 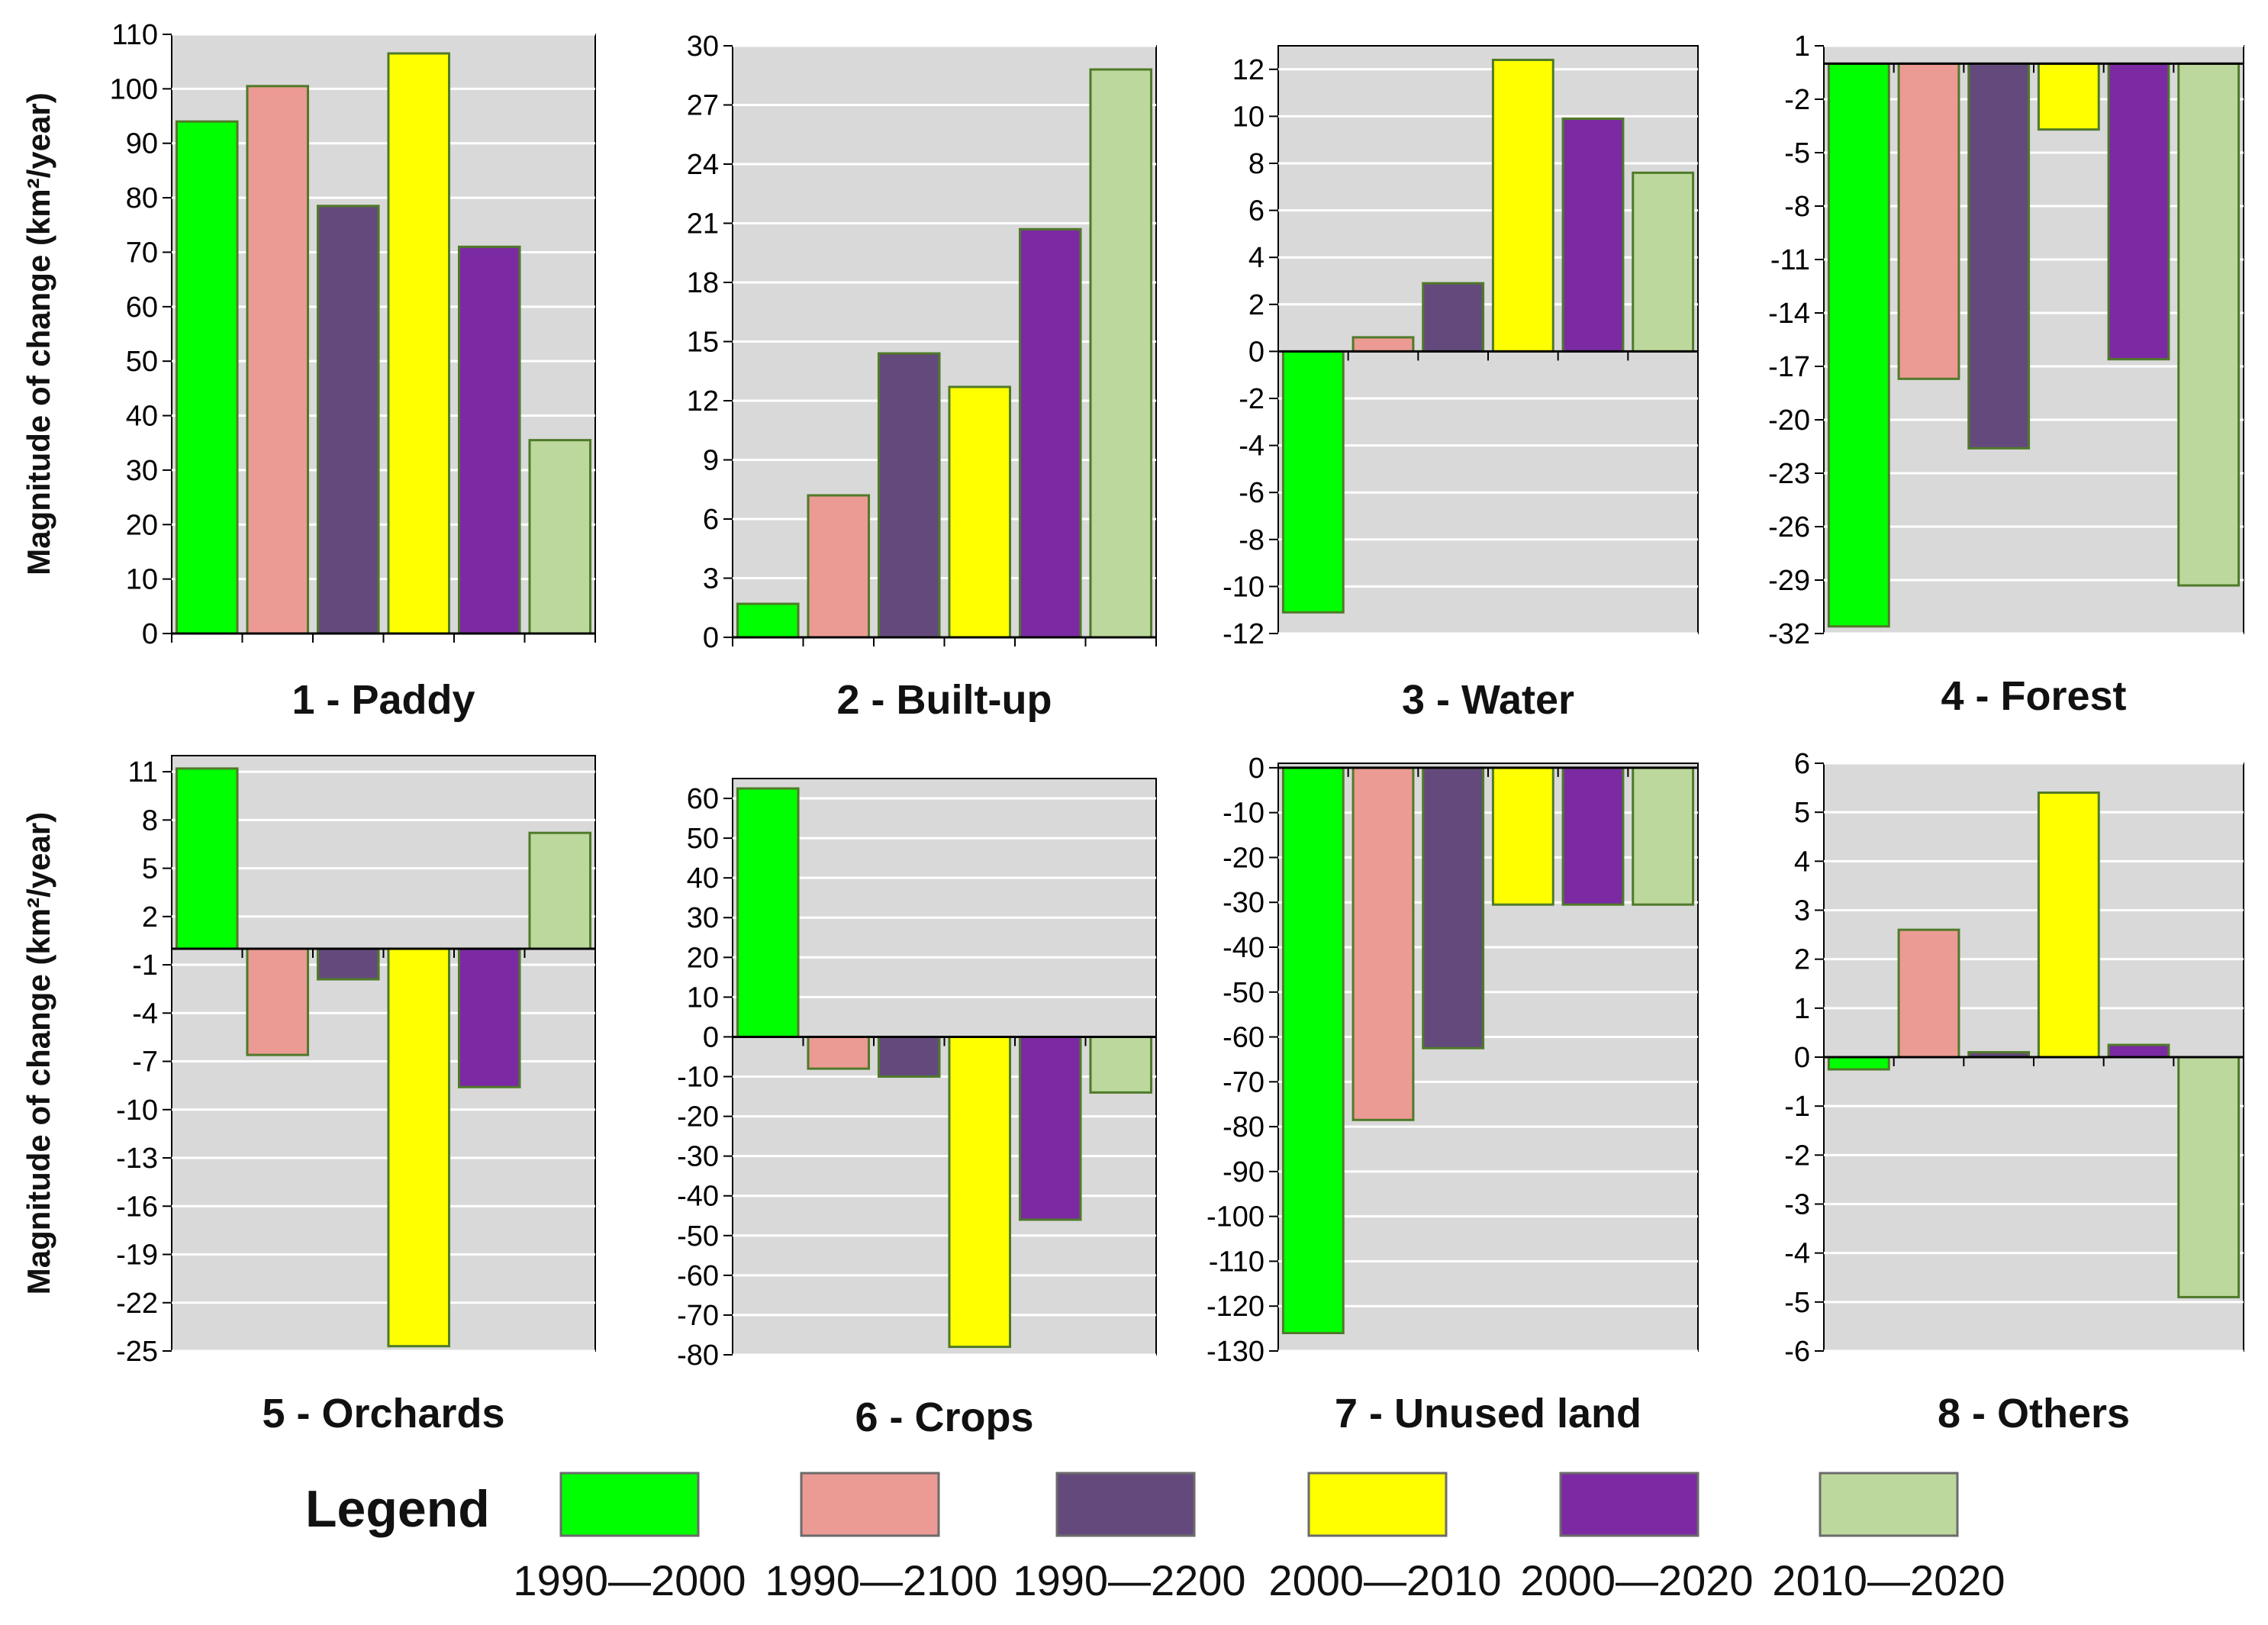 What do you see at coordinates (703, 224) in the screenshot?
I see `y-tick-label: 21` at bounding box center [703, 224].